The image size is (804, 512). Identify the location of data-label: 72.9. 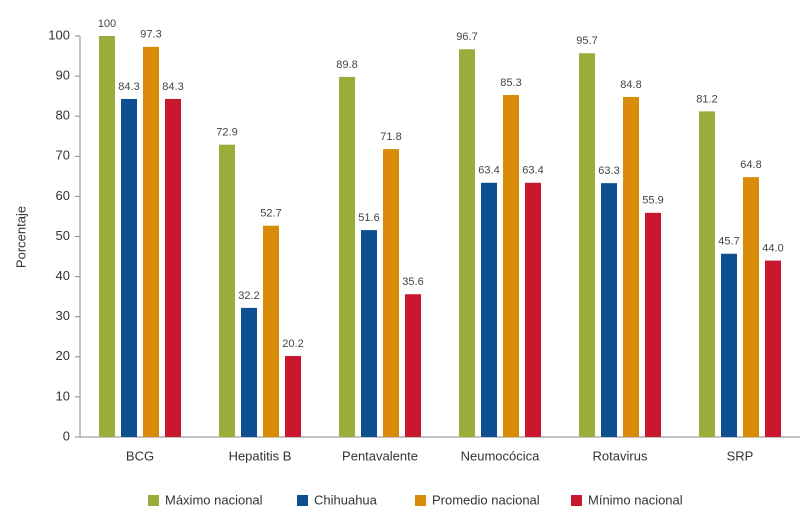
(226, 133).